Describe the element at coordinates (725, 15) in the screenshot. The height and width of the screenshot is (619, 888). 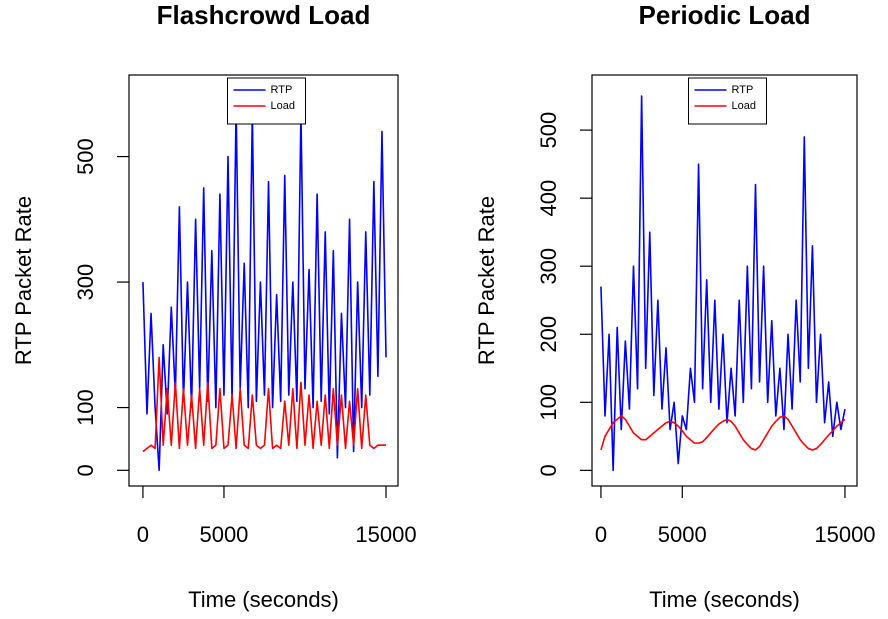
I see `chart-title: Periodic Load` at that location.